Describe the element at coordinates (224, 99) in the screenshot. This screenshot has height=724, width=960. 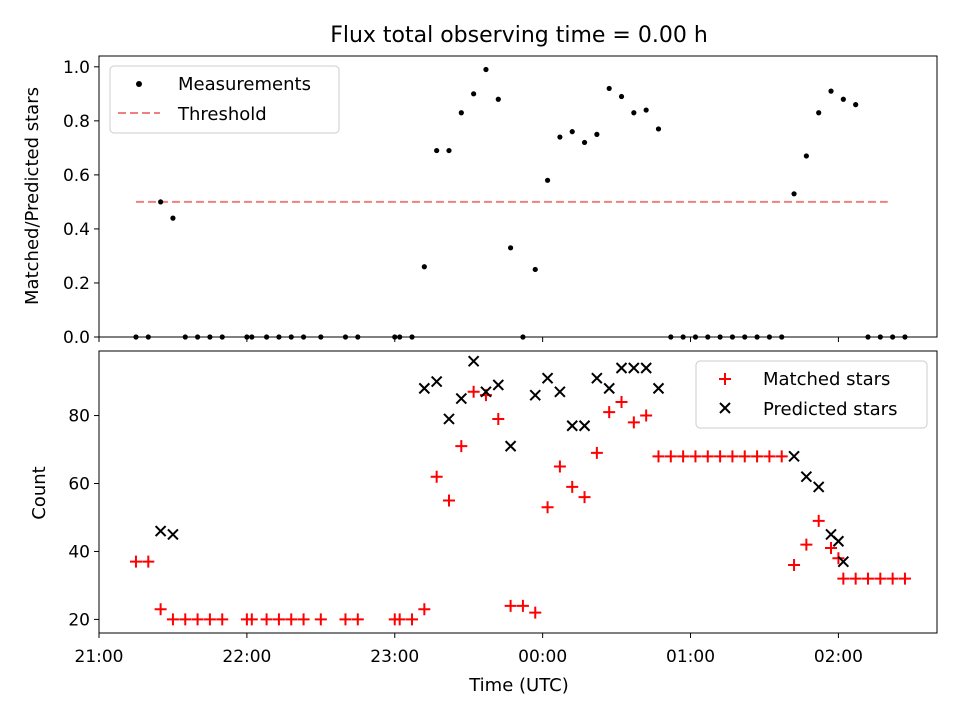
I see `top-legend: Measurements Threshold` at that location.